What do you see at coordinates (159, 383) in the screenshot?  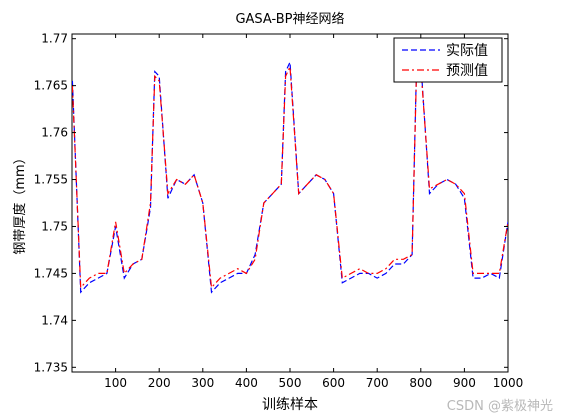 I see `x-tick-label: 200` at bounding box center [159, 383].